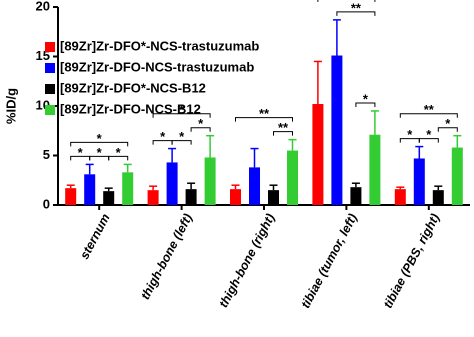 The image size is (474, 337). What do you see at coordinates (133, 87) in the screenshot?
I see `legend-label: [89Zr]Zr-DFO*-NCS-B12` at bounding box center [133, 87].